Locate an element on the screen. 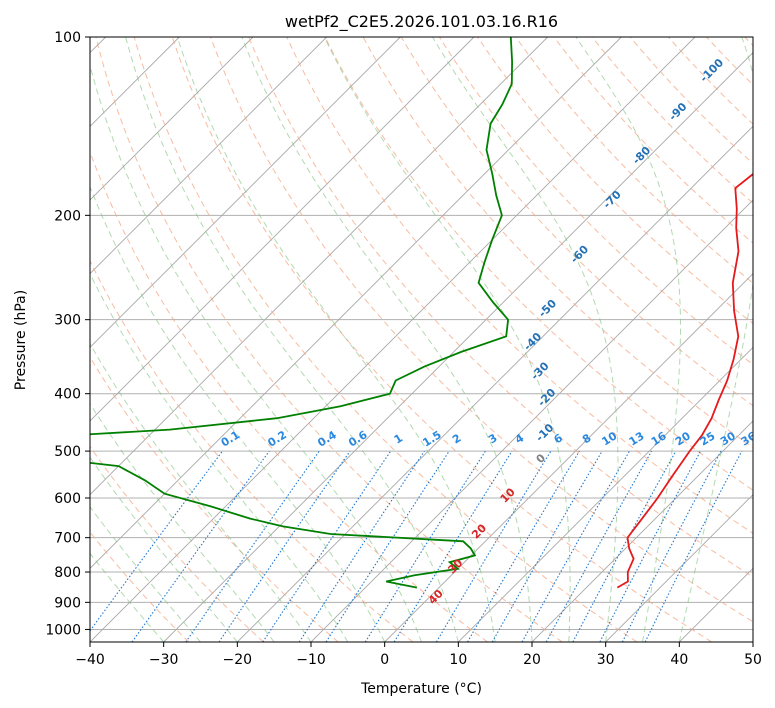 This screenshot has height=708, width=775. x-tick-label: 0 is located at coordinates (384, 660).